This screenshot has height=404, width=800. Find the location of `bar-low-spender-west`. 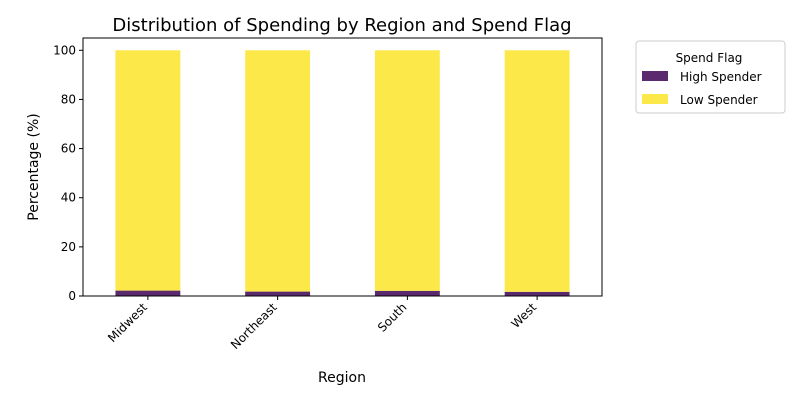

bar-low-spender-west is located at coordinates (537, 171).